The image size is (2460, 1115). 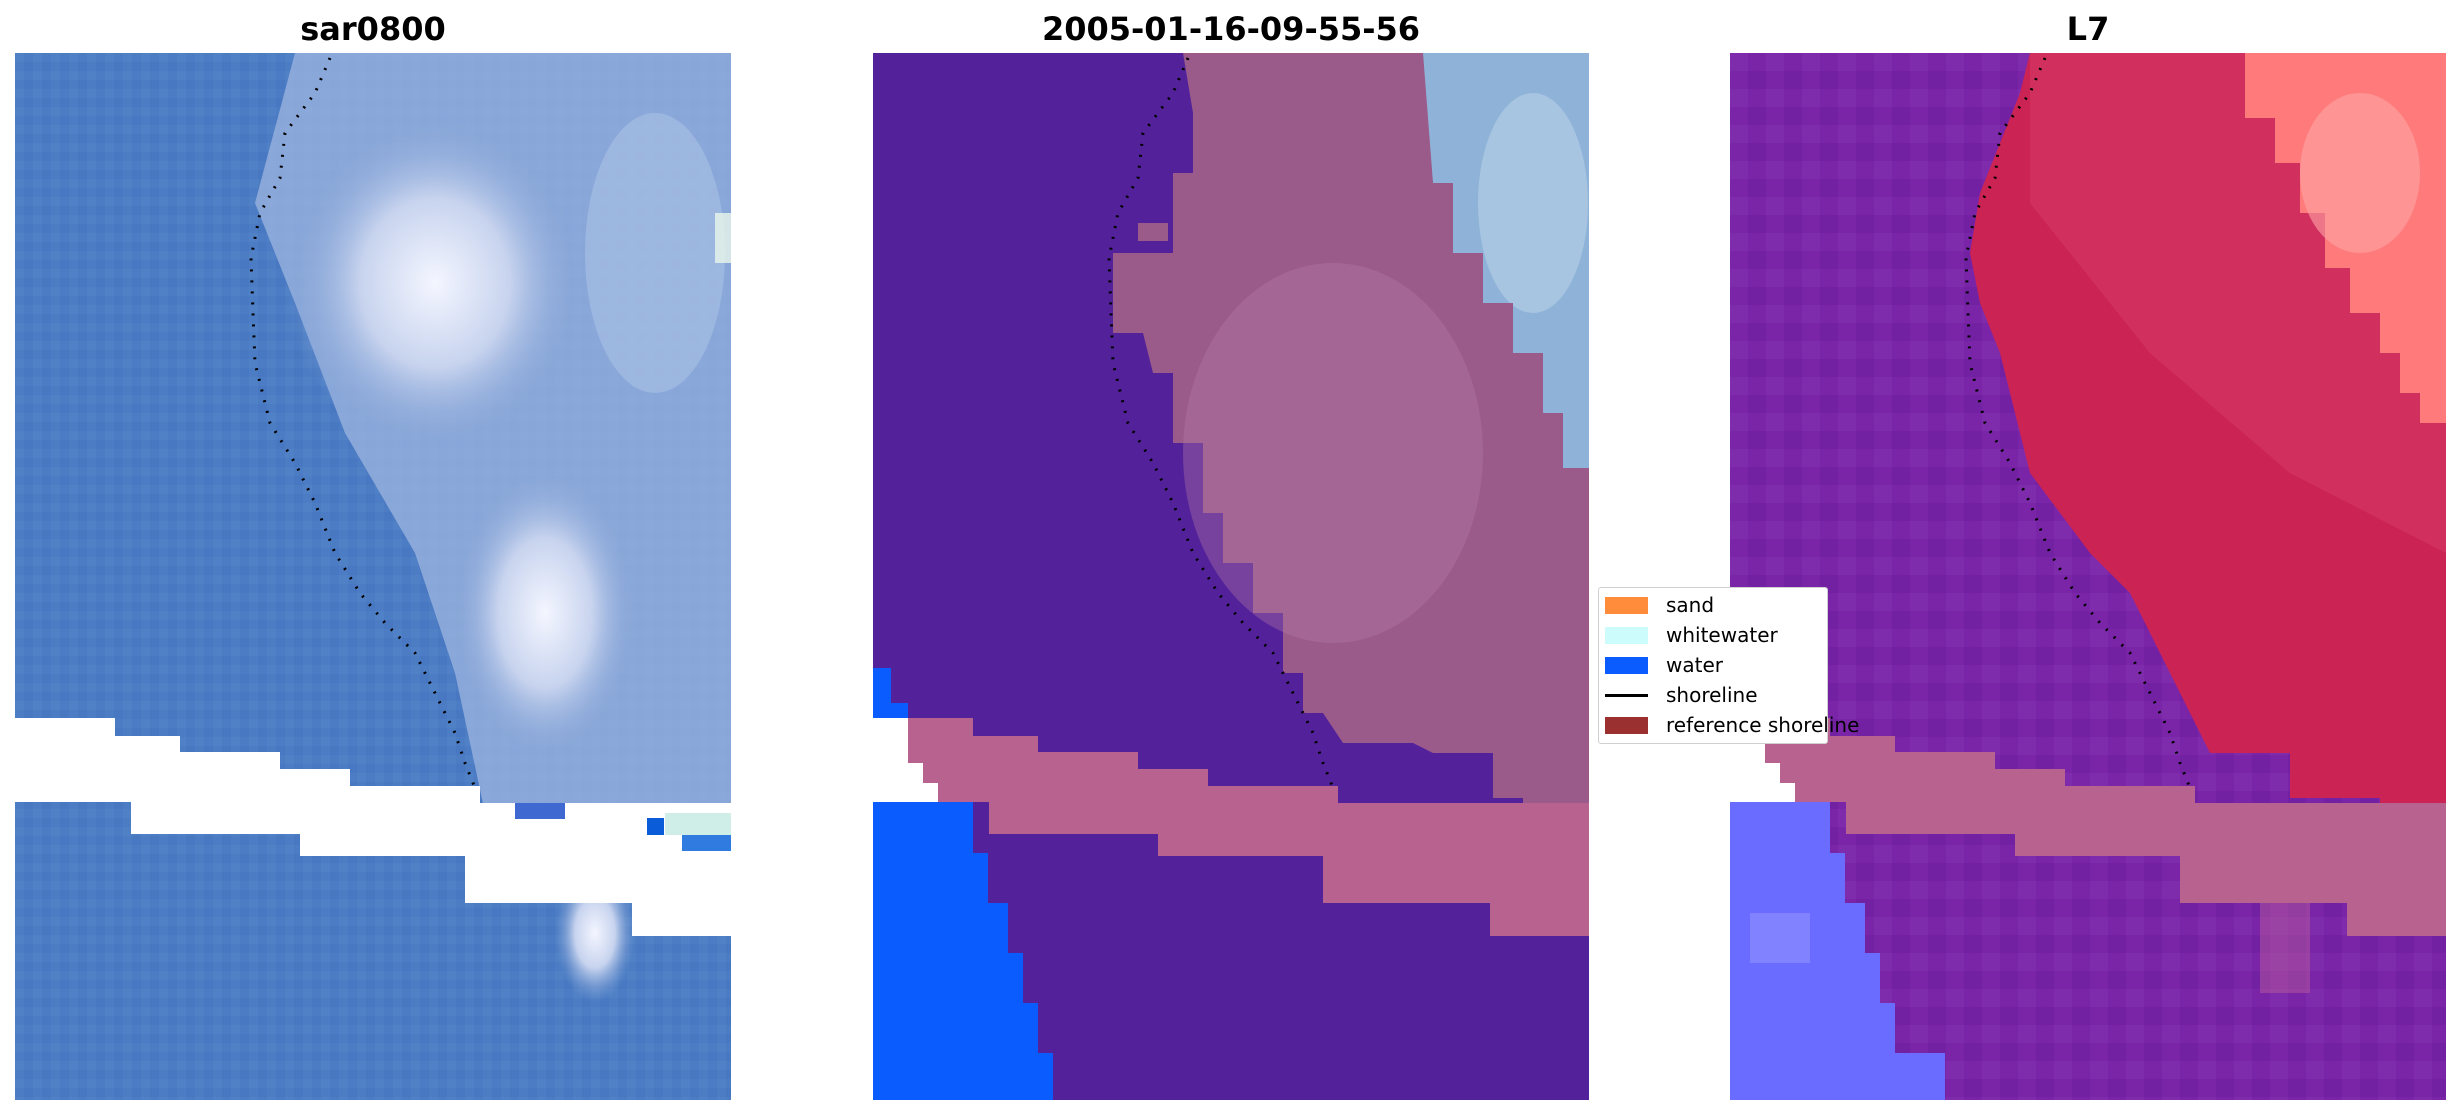 What do you see at coordinates (2088, 29) in the screenshot?
I see `panel-title-l7: L7` at bounding box center [2088, 29].